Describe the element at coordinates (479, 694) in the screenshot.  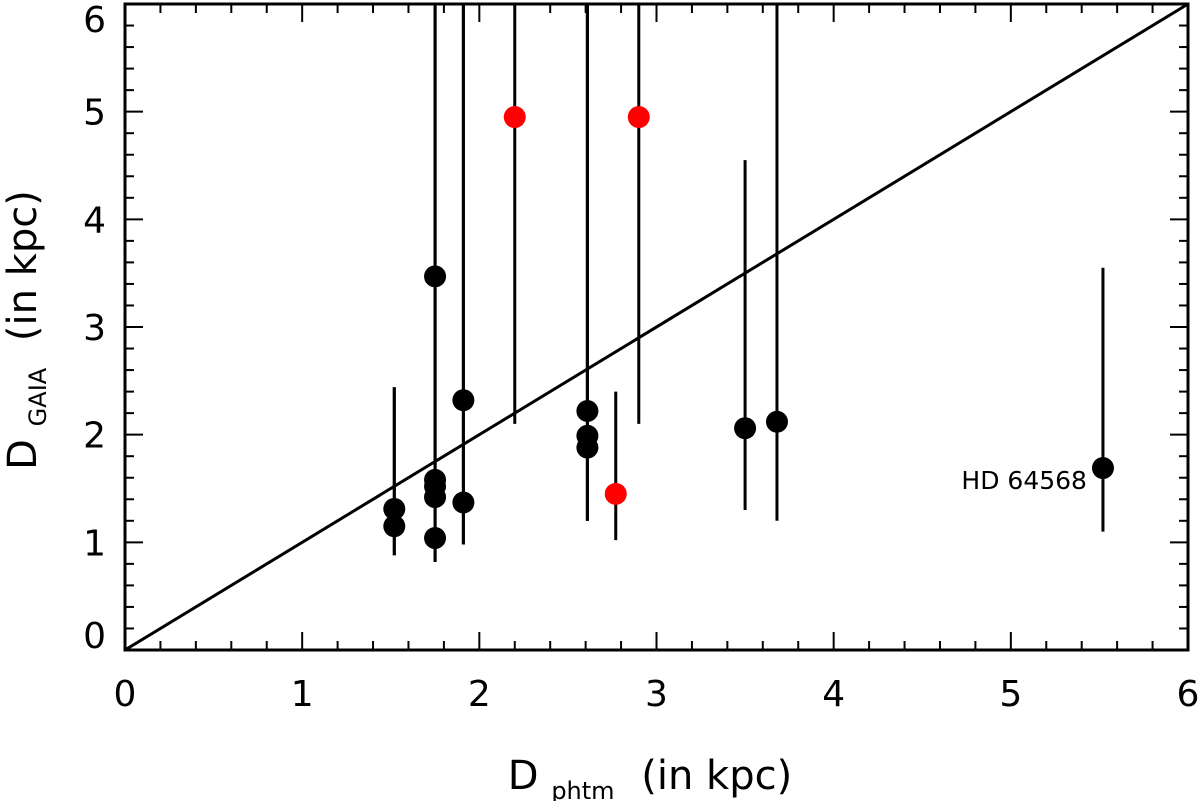
I see `x-tick-label: 2` at that location.